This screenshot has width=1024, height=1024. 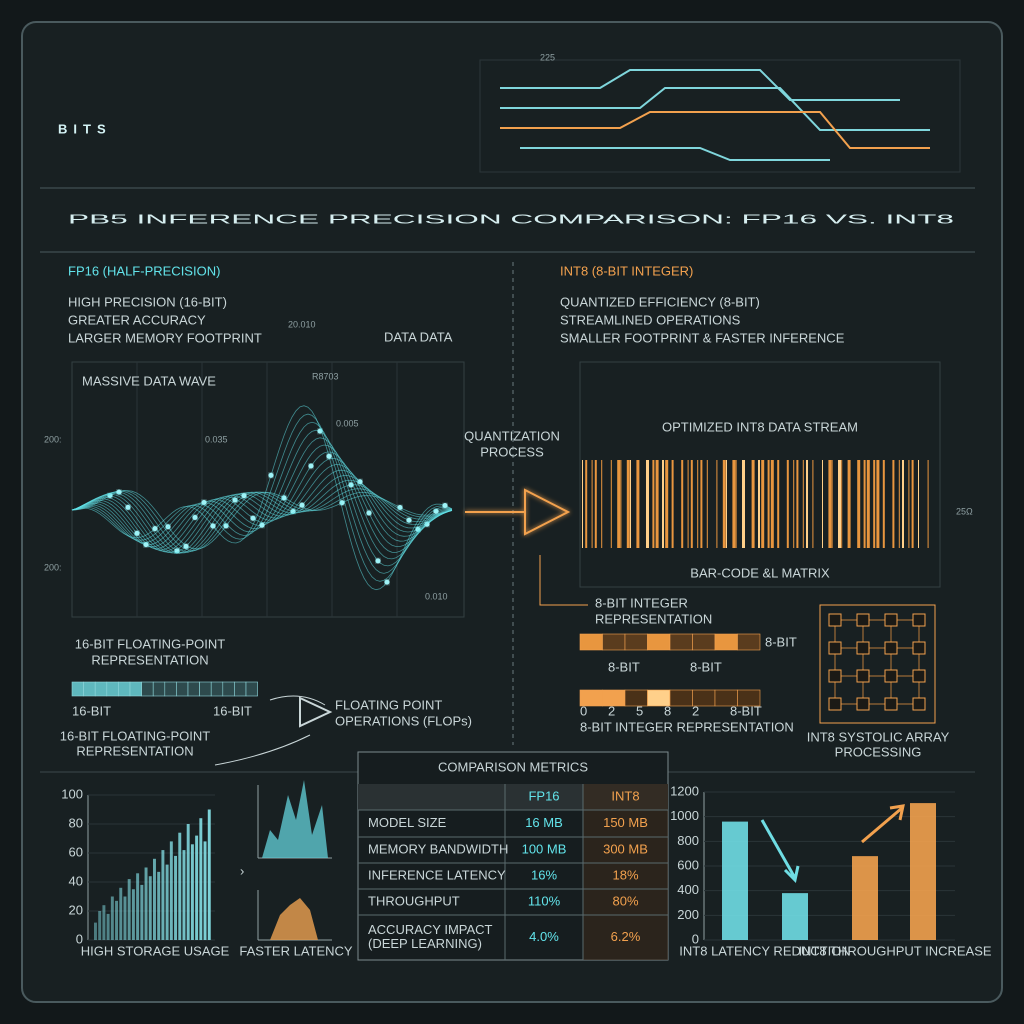 I want to click on quantize-arrow, so click(x=518, y=512).